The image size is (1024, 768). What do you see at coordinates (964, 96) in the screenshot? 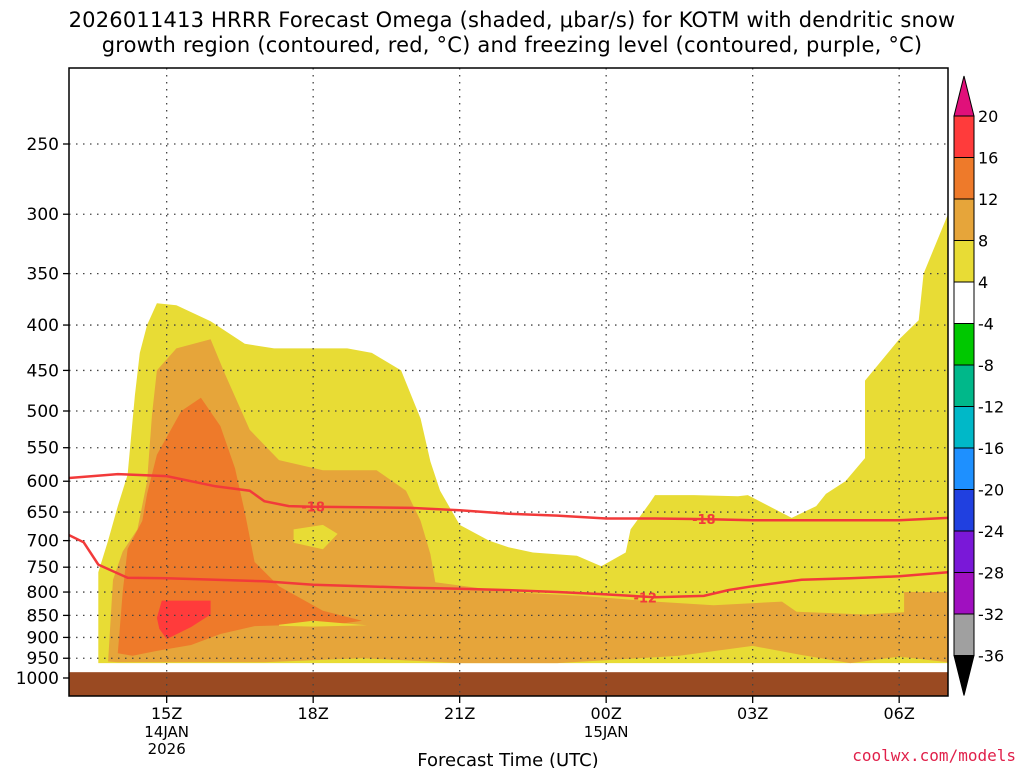
I see `colorbar-top-arrow` at bounding box center [964, 96].